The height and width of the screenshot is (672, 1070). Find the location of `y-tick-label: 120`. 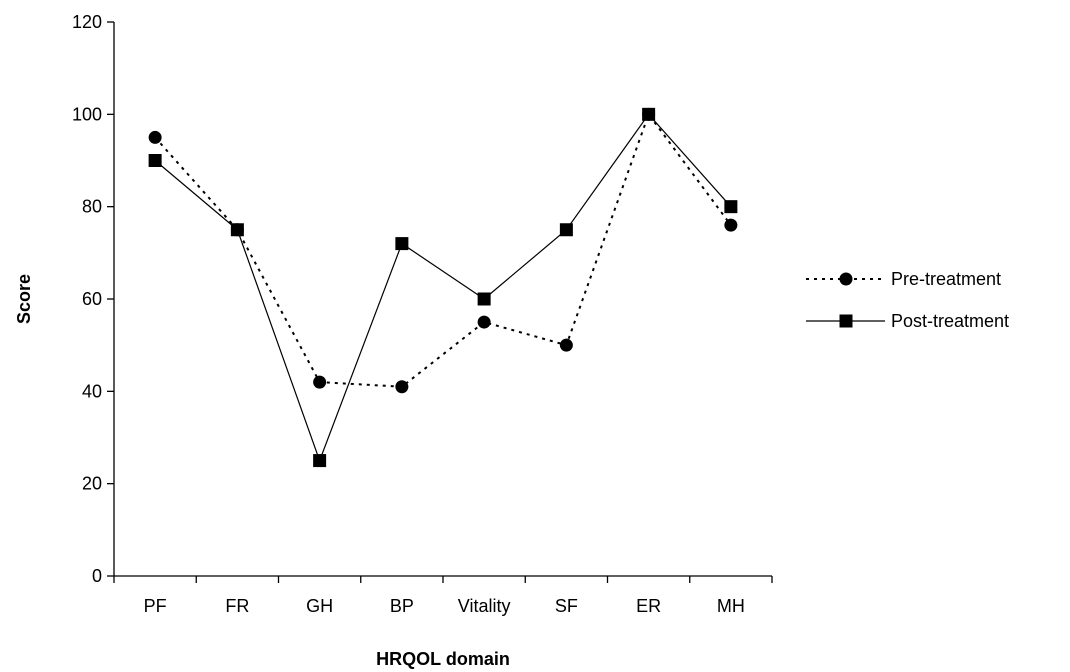

y-tick-label: 120 is located at coordinates (87, 22).